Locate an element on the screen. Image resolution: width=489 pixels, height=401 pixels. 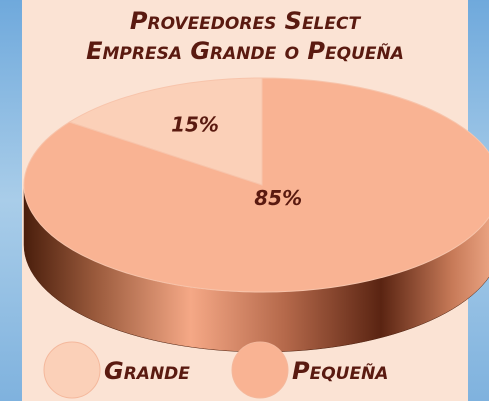
legend-label: Grande is located at coordinates (147, 371).